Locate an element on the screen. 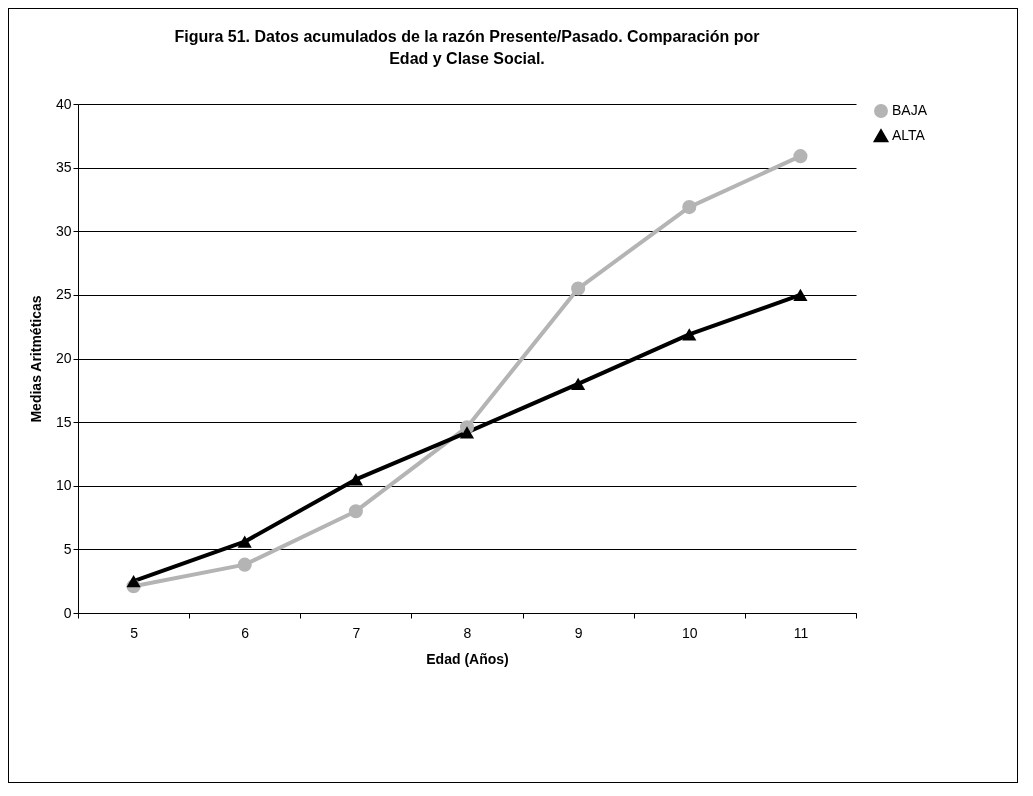 The image size is (1033, 796). legend-label: ALTA is located at coordinates (909, 135).